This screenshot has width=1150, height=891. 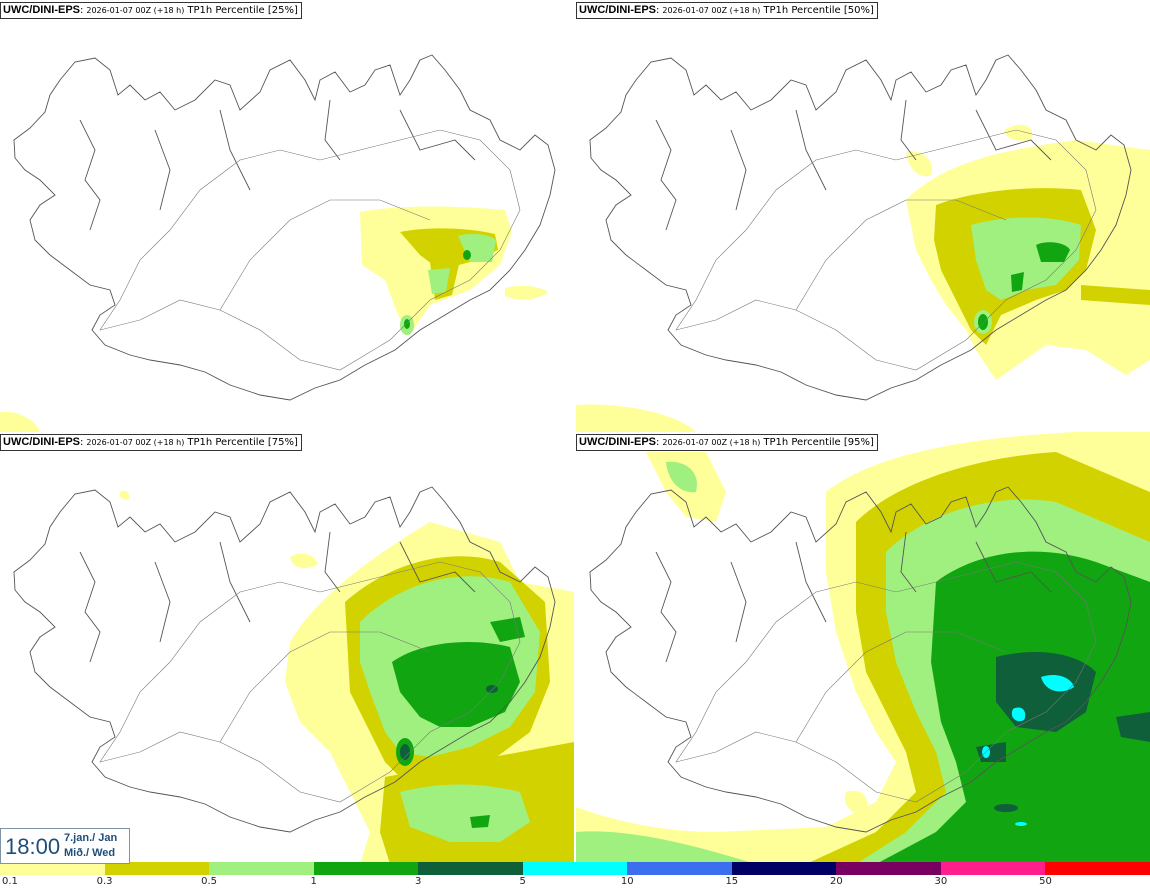 I want to click on precip-layer, so click(x=274, y=319).